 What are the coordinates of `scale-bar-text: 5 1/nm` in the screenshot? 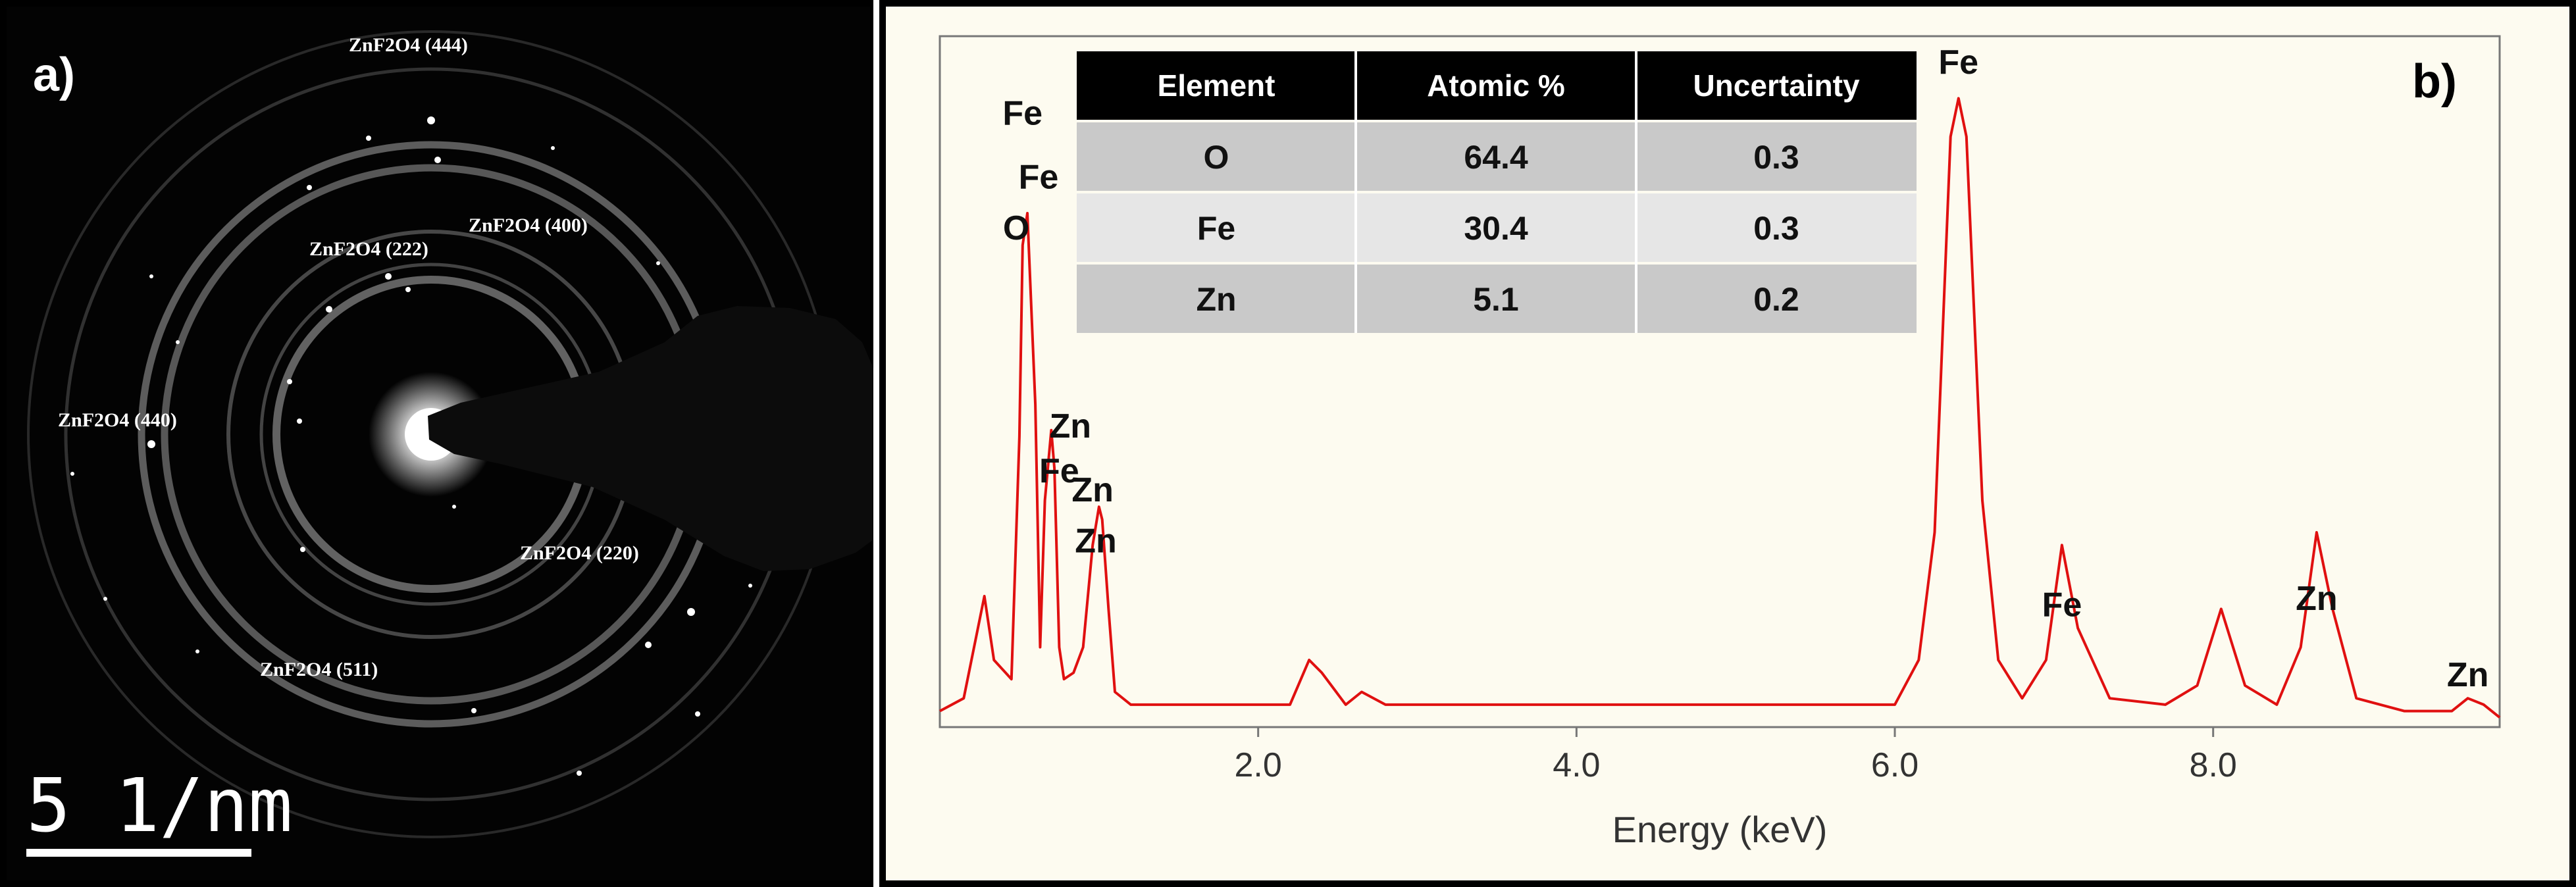 It's located at (159, 806).